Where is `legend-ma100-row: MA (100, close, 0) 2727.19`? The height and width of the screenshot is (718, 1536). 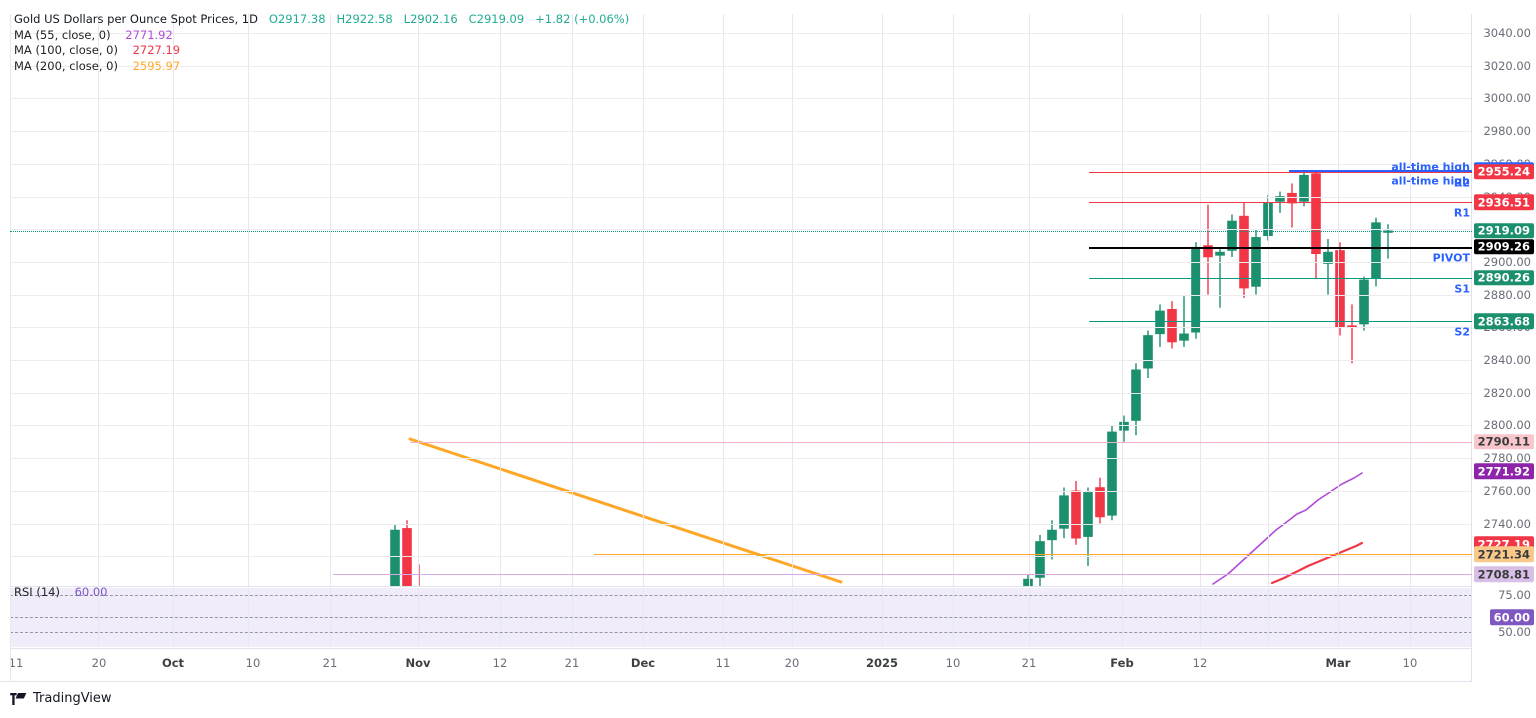
legend-ma100-row: MA (100, close, 0) 2727.19 is located at coordinates (321, 51).